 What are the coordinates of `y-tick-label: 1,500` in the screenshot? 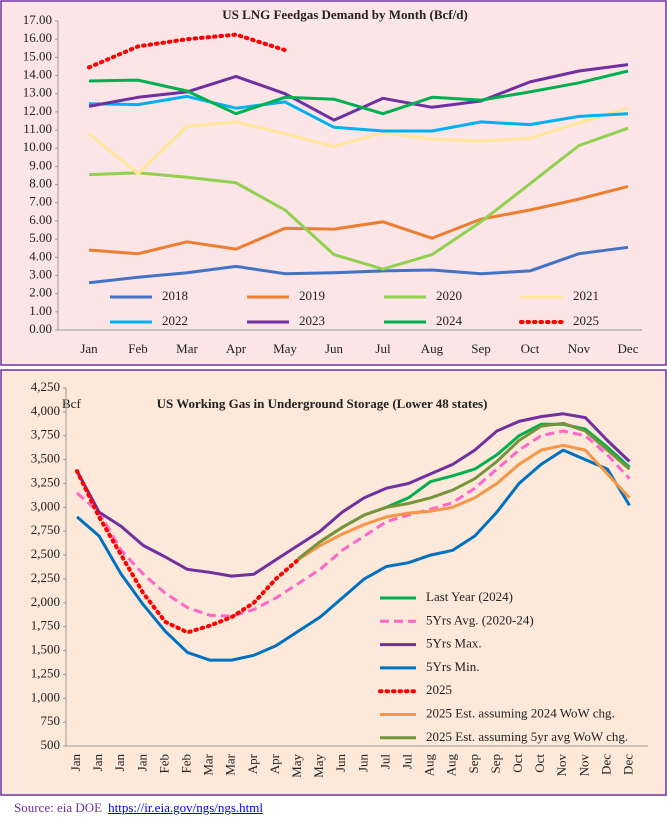 It's located at (45, 649).